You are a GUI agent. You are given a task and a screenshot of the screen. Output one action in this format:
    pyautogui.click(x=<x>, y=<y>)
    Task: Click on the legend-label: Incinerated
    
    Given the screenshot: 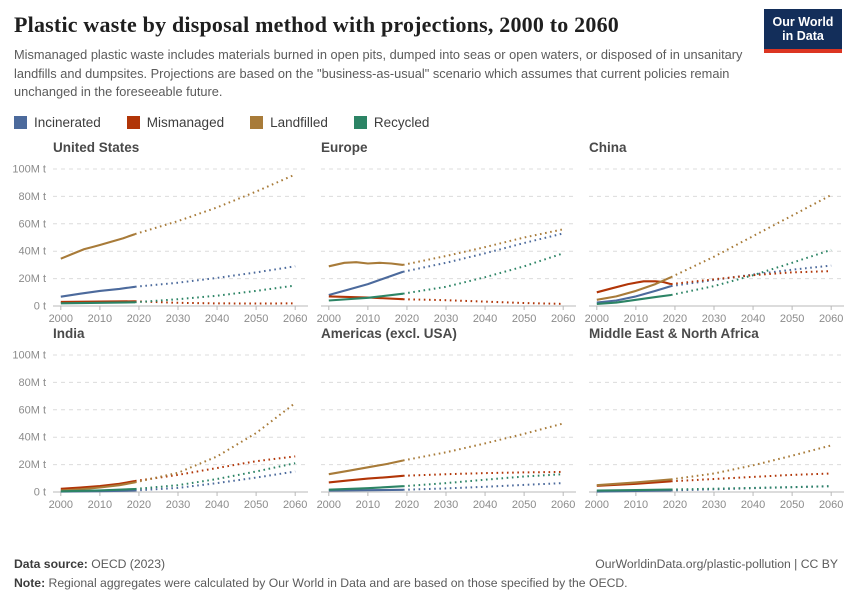 What is the action you would take?
    pyautogui.click(x=67, y=122)
    